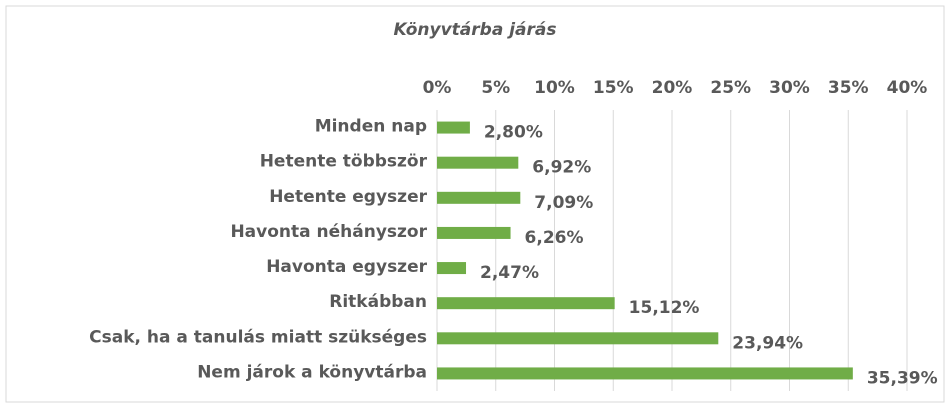 This screenshot has width=951, height=410. Describe the element at coordinates (561, 168) in the screenshot. I see `value-label: 6,92%` at that location.